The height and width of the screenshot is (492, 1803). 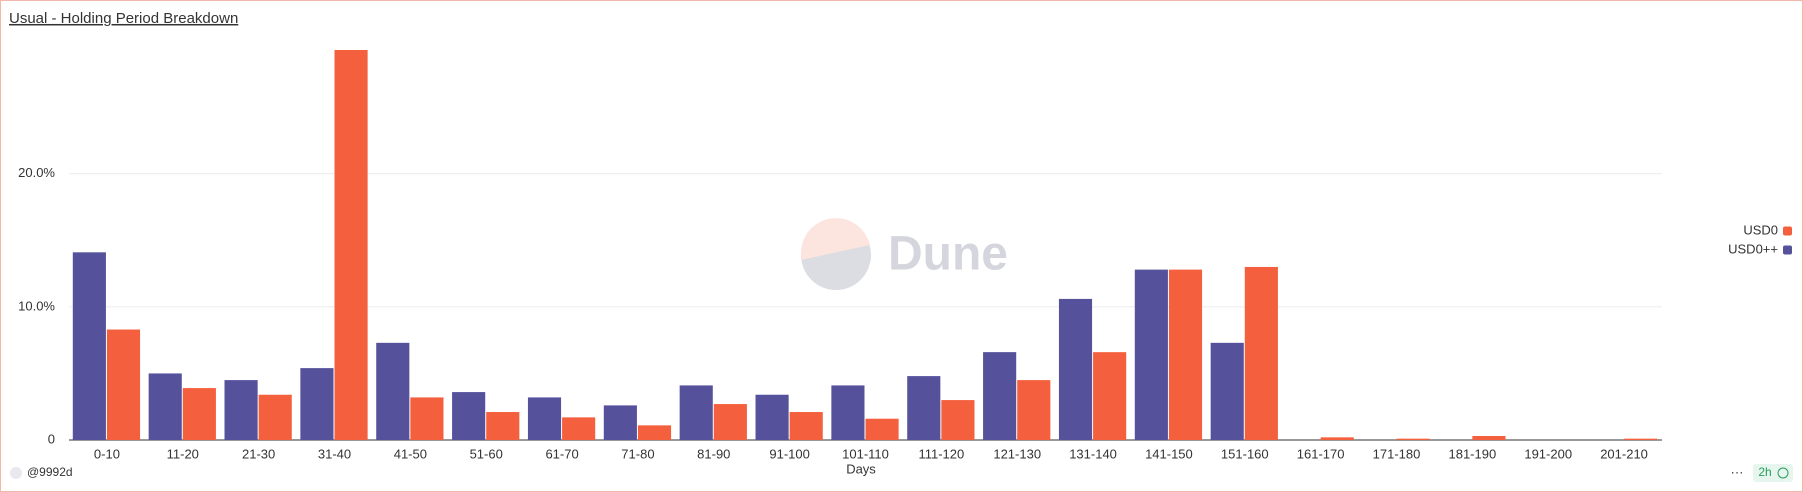 I want to click on x-tick-label: 81-90, so click(x=713, y=453).